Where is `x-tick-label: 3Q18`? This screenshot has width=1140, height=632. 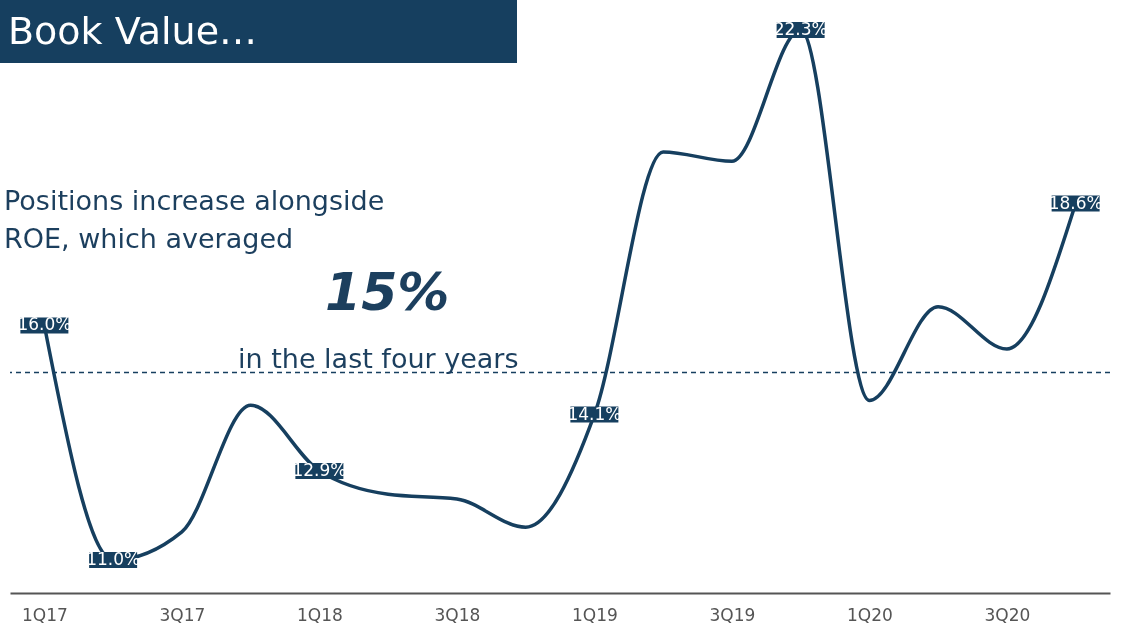
x-tick-label: 3Q18 is located at coordinates (457, 614).